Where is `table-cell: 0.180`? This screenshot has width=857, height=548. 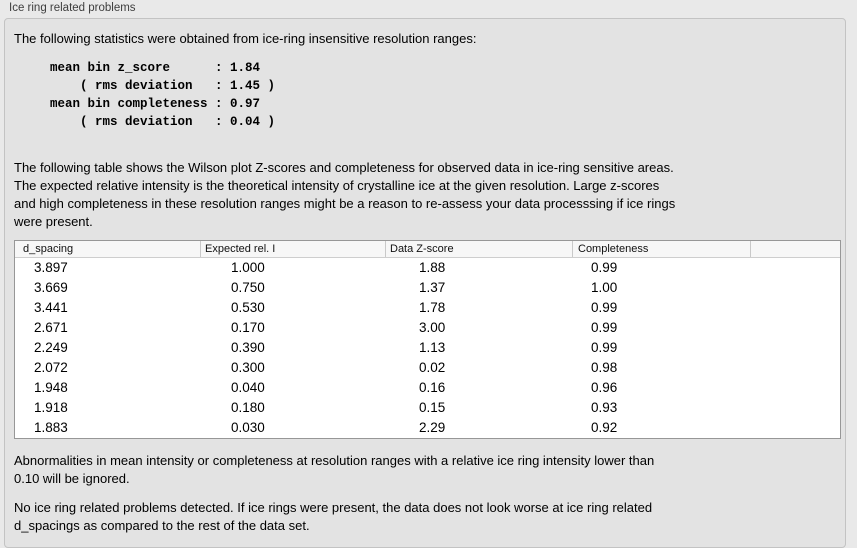 table-cell: 0.180 is located at coordinates (248, 407).